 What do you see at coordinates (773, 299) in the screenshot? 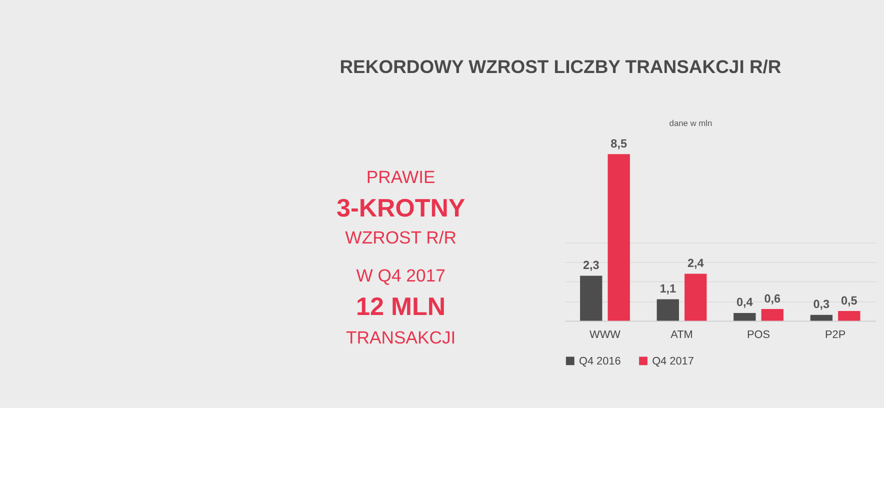
I see `data-label: 0,6` at bounding box center [773, 299].